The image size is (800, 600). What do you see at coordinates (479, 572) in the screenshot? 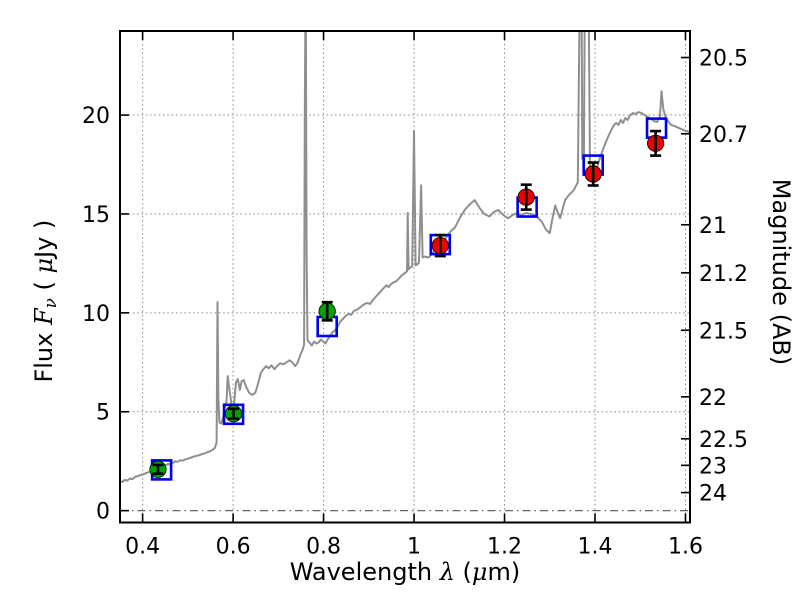
I see `x-axis-label-segment: μ` at bounding box center [479, 572].